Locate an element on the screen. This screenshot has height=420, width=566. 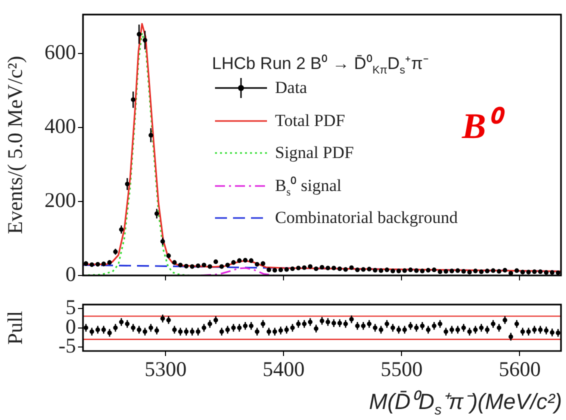
x-tick-label: 5300 is located at coordinates (165, 369).